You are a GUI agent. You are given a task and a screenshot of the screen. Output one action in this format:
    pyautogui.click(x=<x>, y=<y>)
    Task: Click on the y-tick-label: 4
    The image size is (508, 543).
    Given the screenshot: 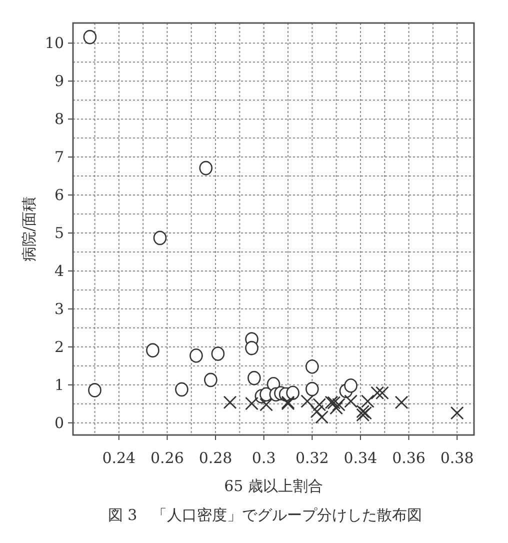 What is the action you would take?
    pyautogui.click(x=59, y=271)
    